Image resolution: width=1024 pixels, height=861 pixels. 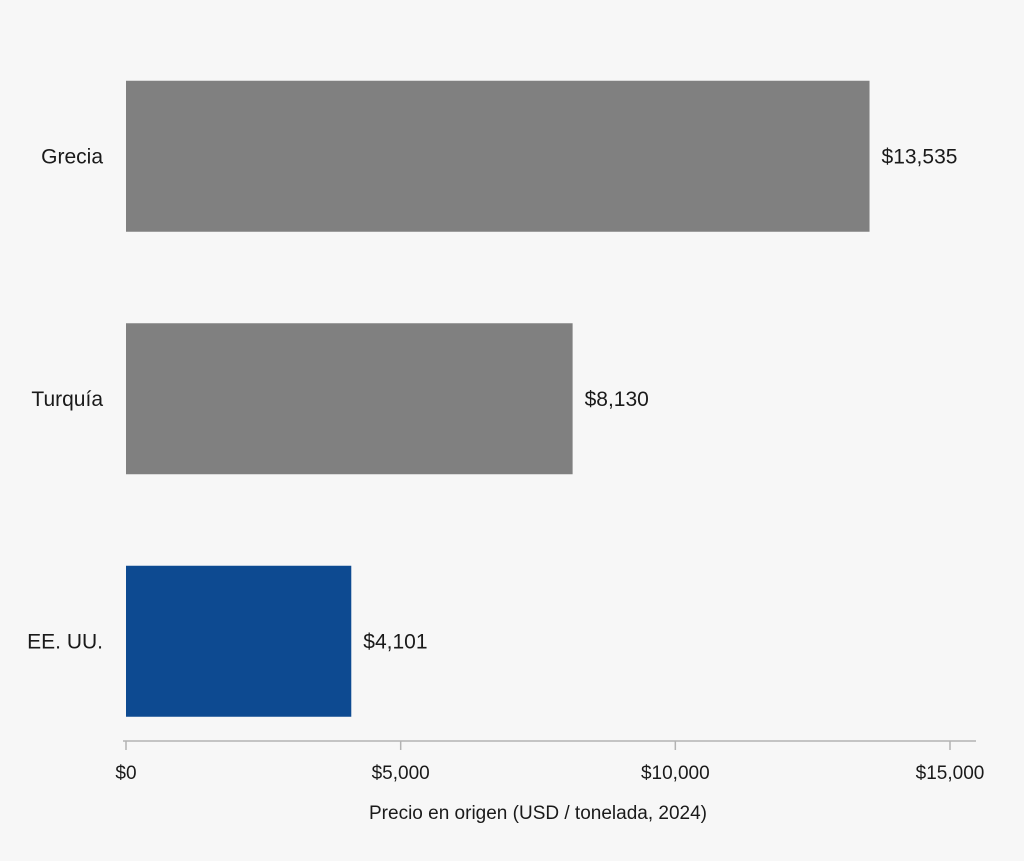 I want to click on x-tick-label: $5,000, so click(x=401, y=773).